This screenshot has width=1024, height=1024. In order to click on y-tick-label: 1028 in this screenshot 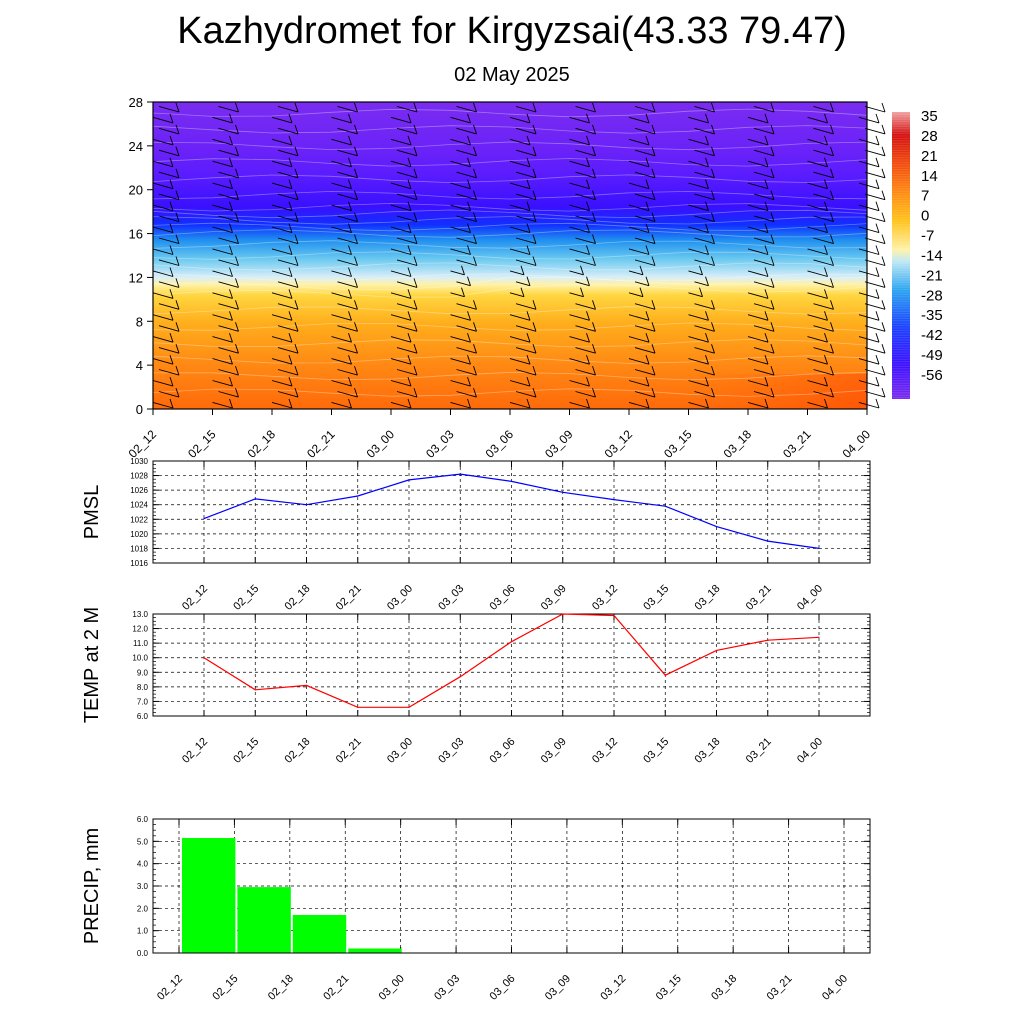, I will do `click(139, 476)`.